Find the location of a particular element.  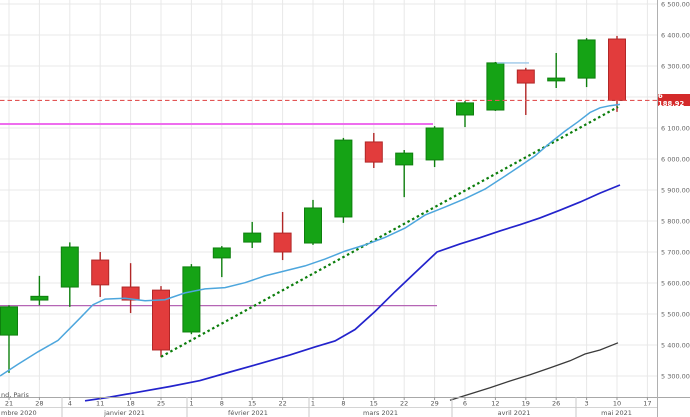

week-tick-label: 21 is located at coordinates (9, 404).